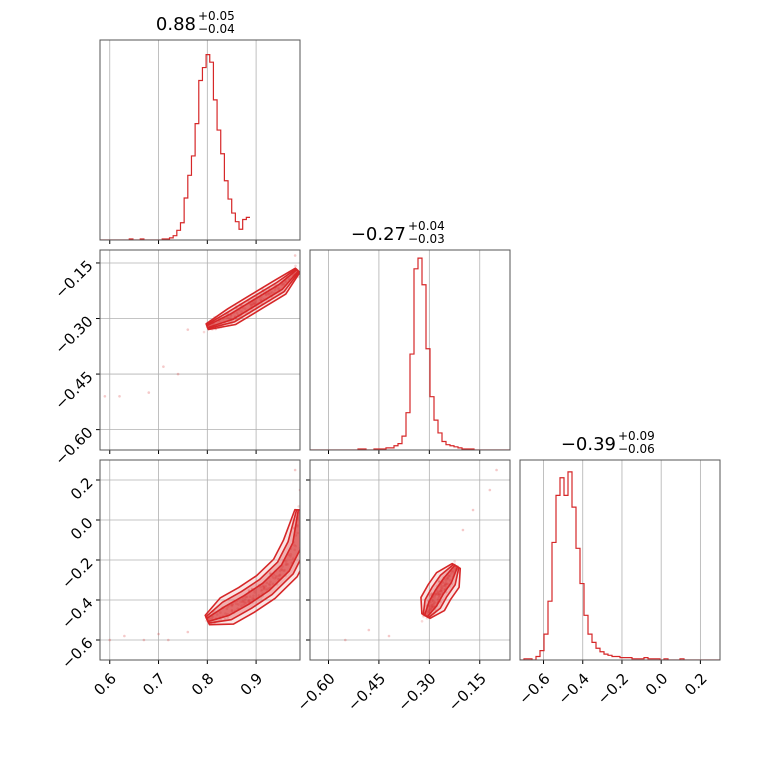 This screenshot has height=760, width=760. I want to click on x-tick-label: −0.60, so click(316, 692).